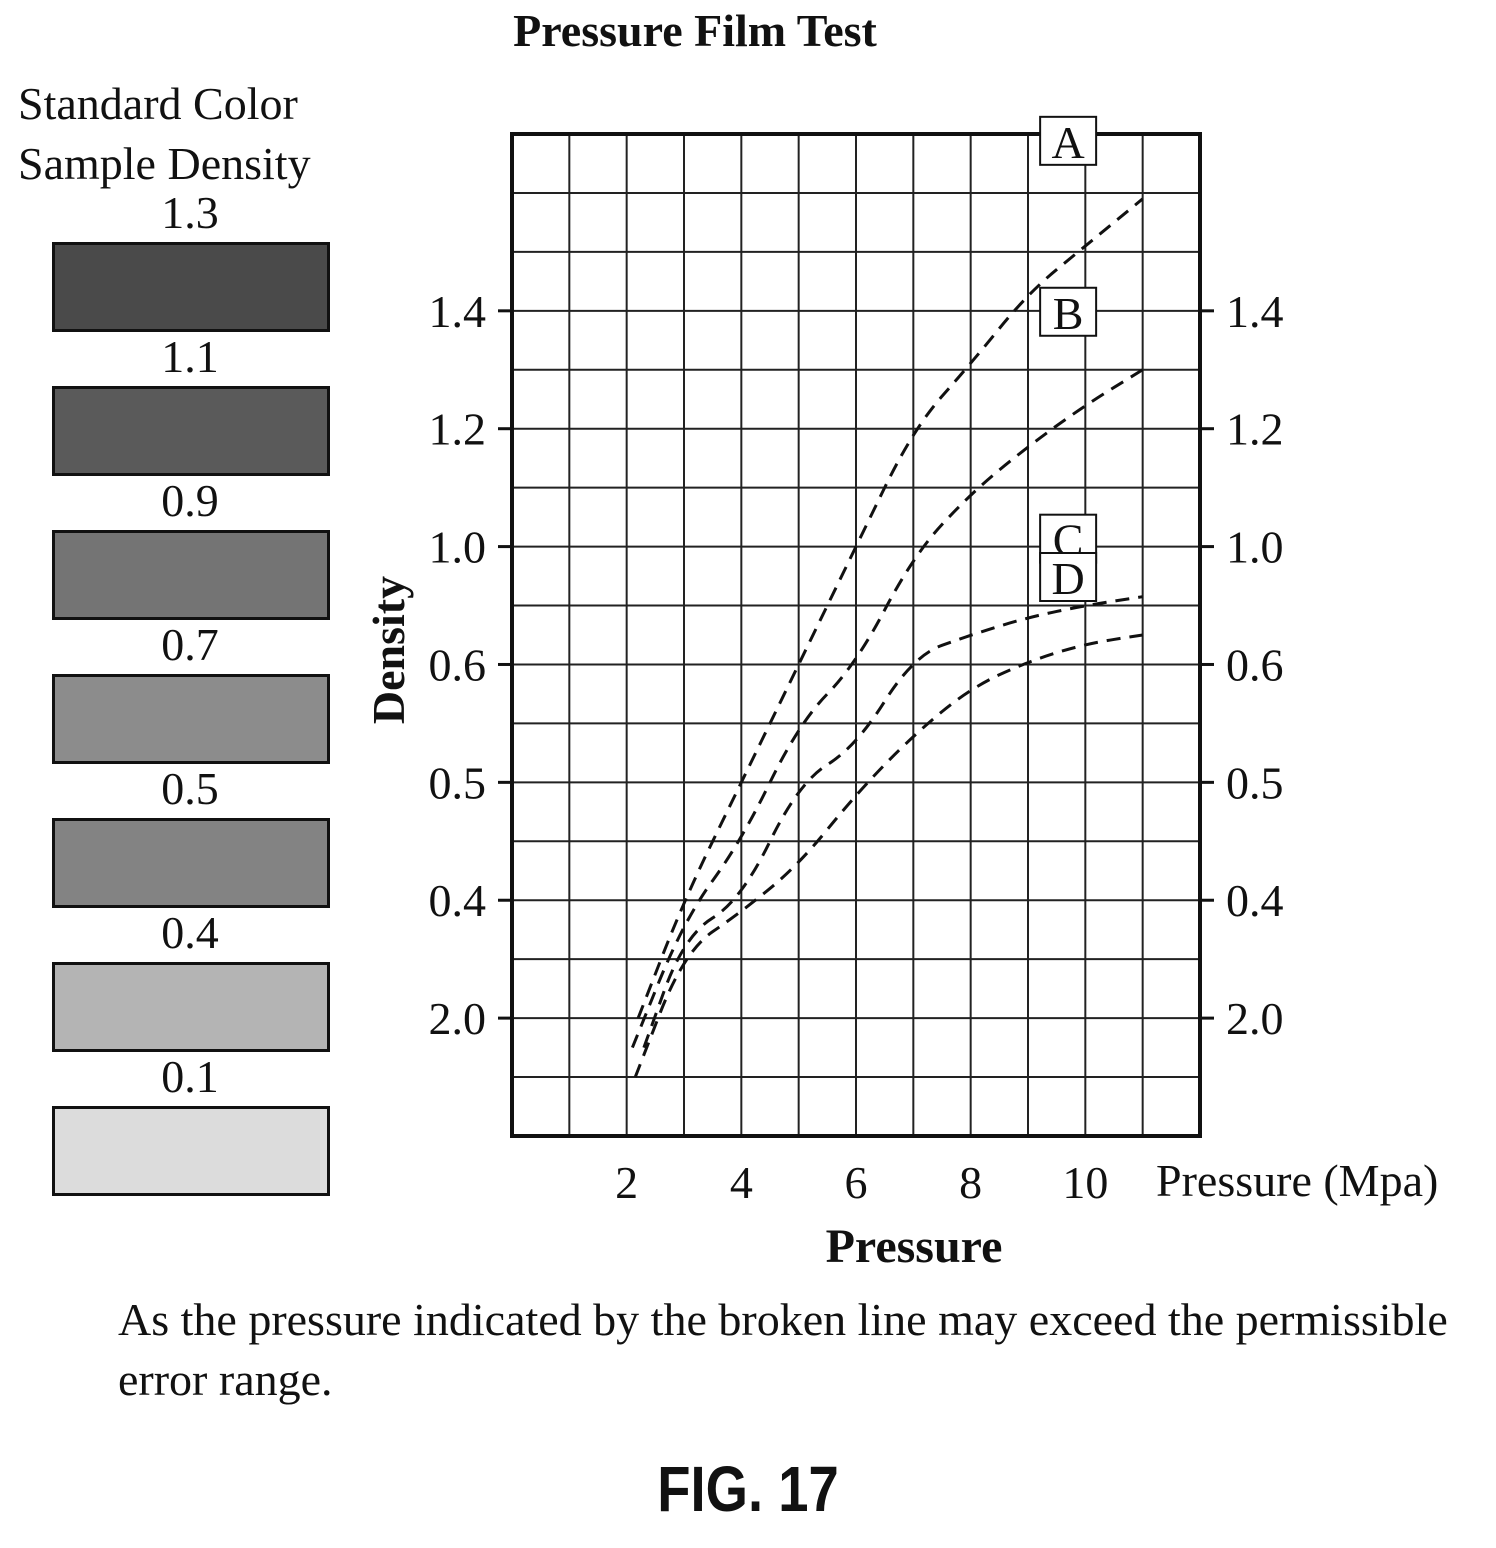  I want to click on series-label: B, so click(1068, 313).